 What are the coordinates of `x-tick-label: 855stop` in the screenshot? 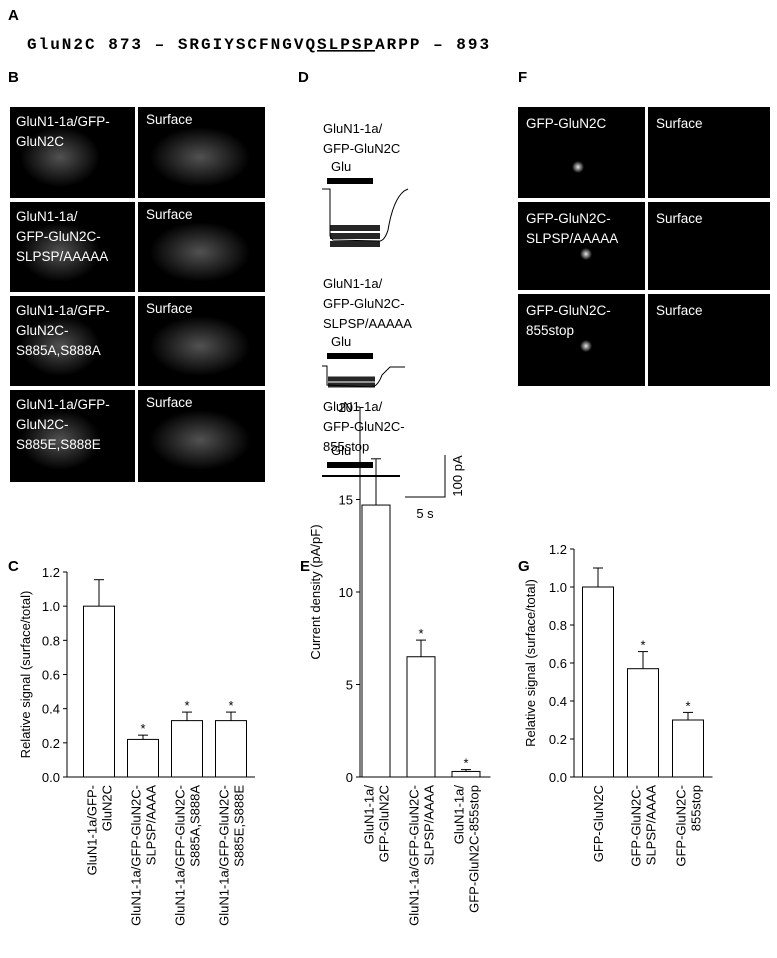 It's located at (696, 808).